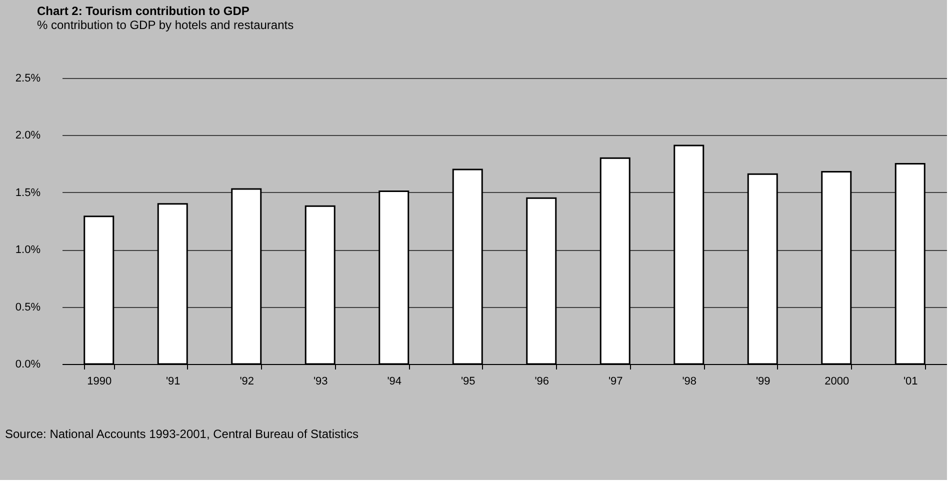 The height and width of the screenshot is (481, 948). Describe the element at coordinates (28, 250) in the screenshot. I see `y-tick-label: 1.0%` at that location.